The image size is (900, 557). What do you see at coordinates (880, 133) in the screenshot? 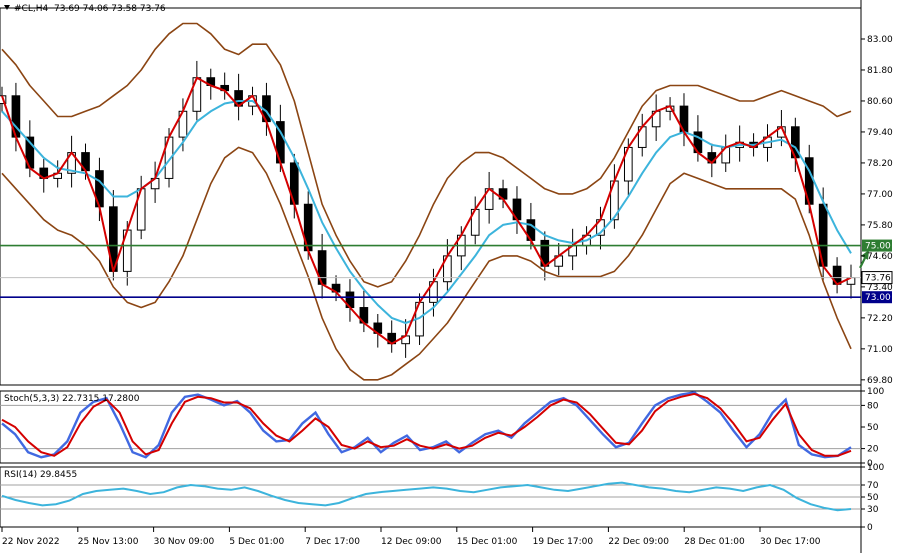
I see `y-tick-label: 79.40` at bounding box center [880, 133].